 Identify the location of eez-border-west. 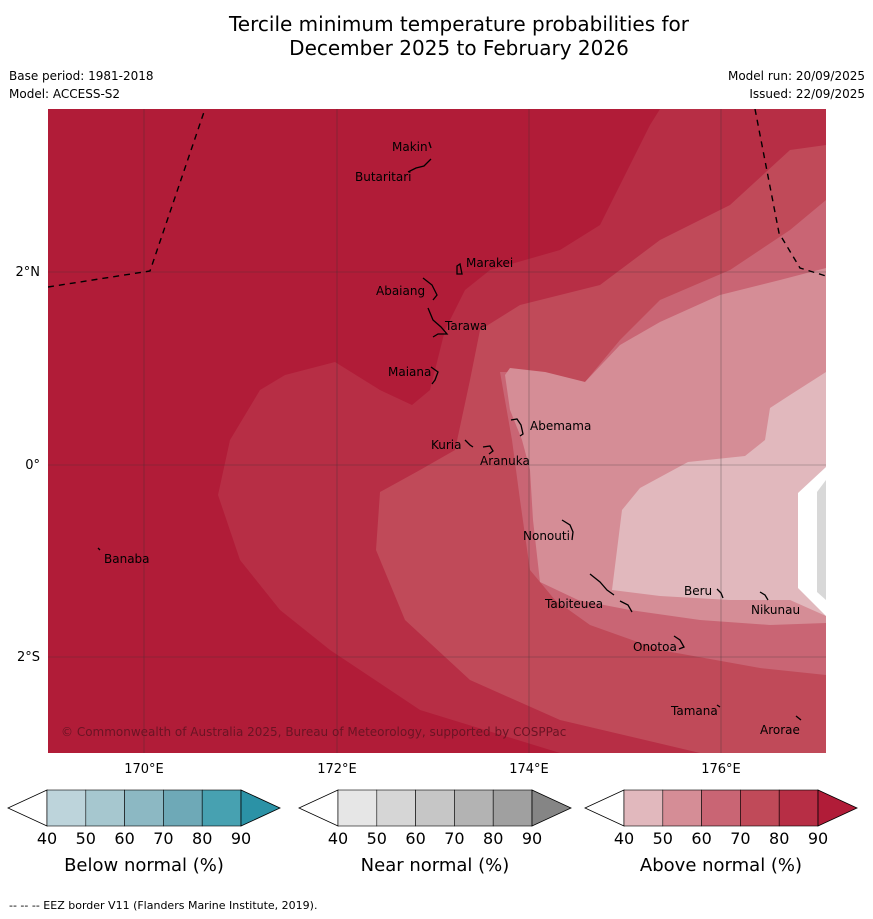
(127, 198).